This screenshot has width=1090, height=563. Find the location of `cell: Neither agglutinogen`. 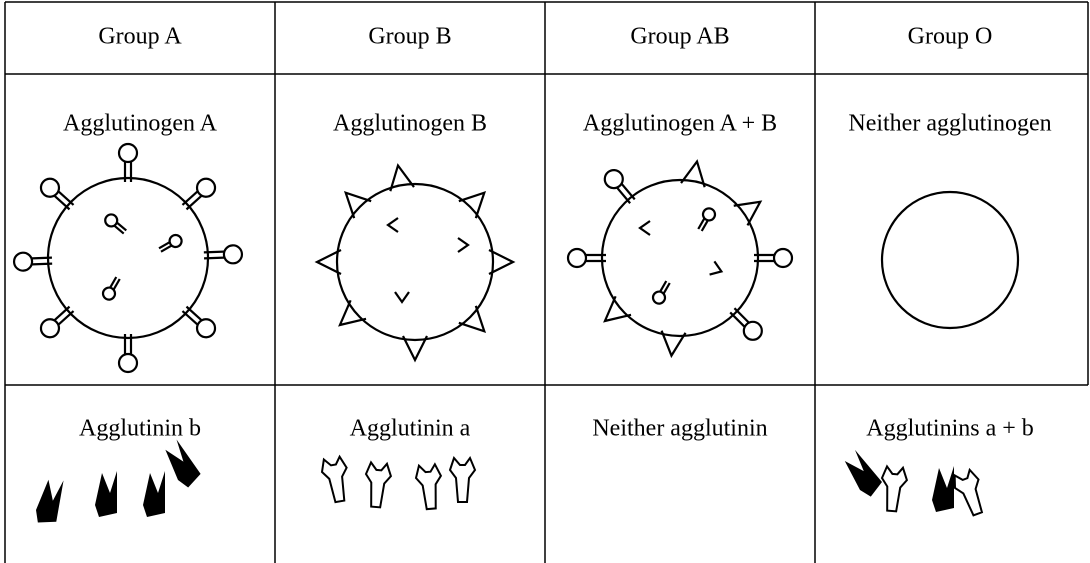

cell: Neither agglutinogen is located at coordinates (949, 124).